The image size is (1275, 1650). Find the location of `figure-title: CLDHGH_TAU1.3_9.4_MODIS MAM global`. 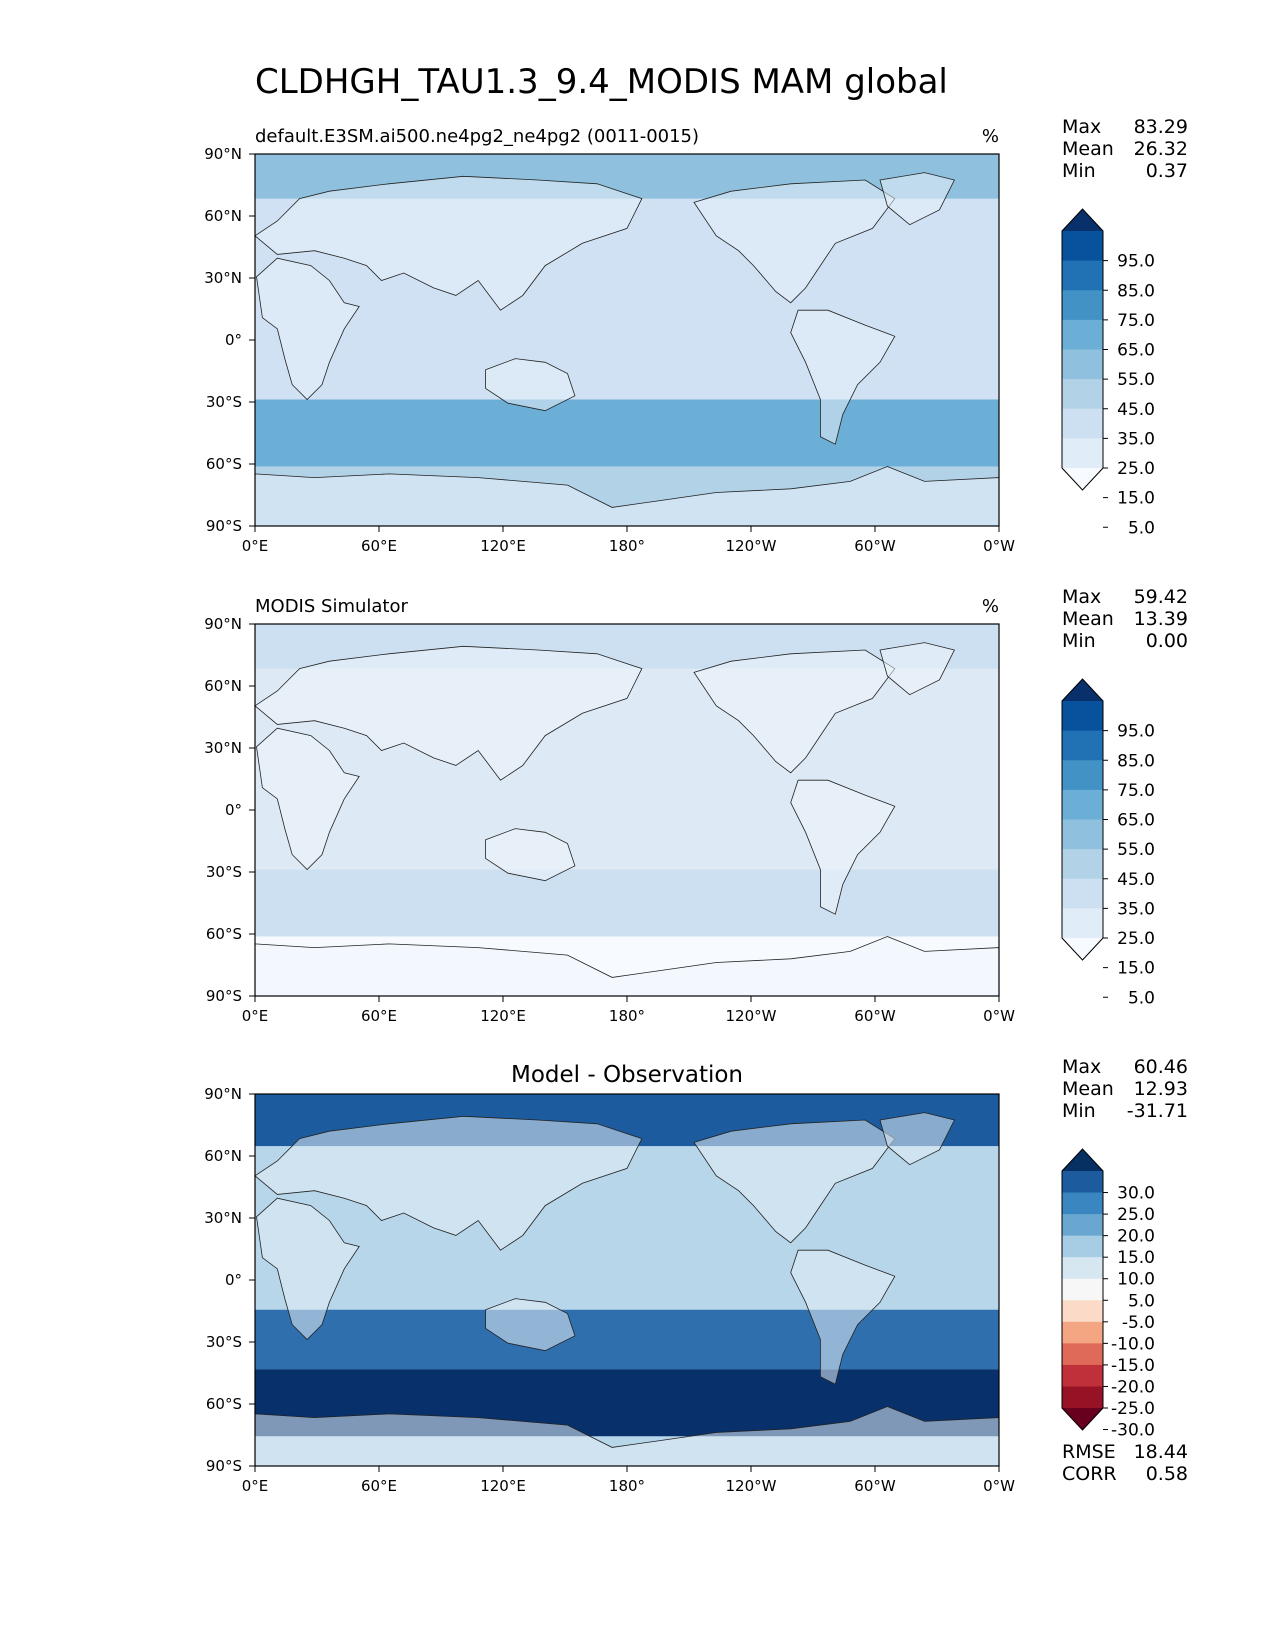

figure-title: CLDHGH_TAU1.3_9.4_MODIS MAM global is located at coordinates (601, 82).